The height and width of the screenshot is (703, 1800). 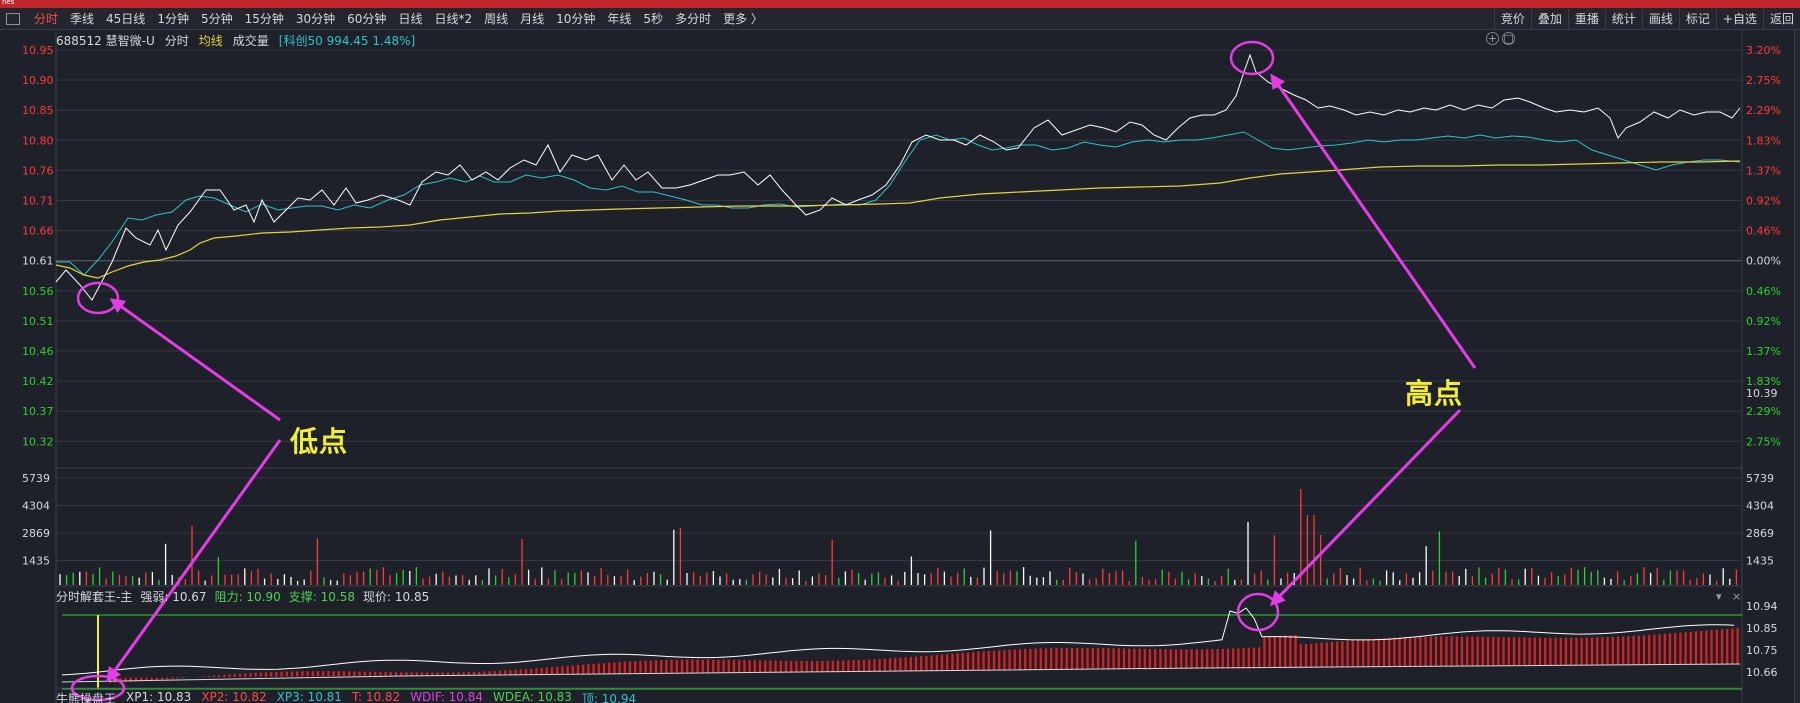 I want to click on period-tab-0: 分时, so click(x=46, y=19).